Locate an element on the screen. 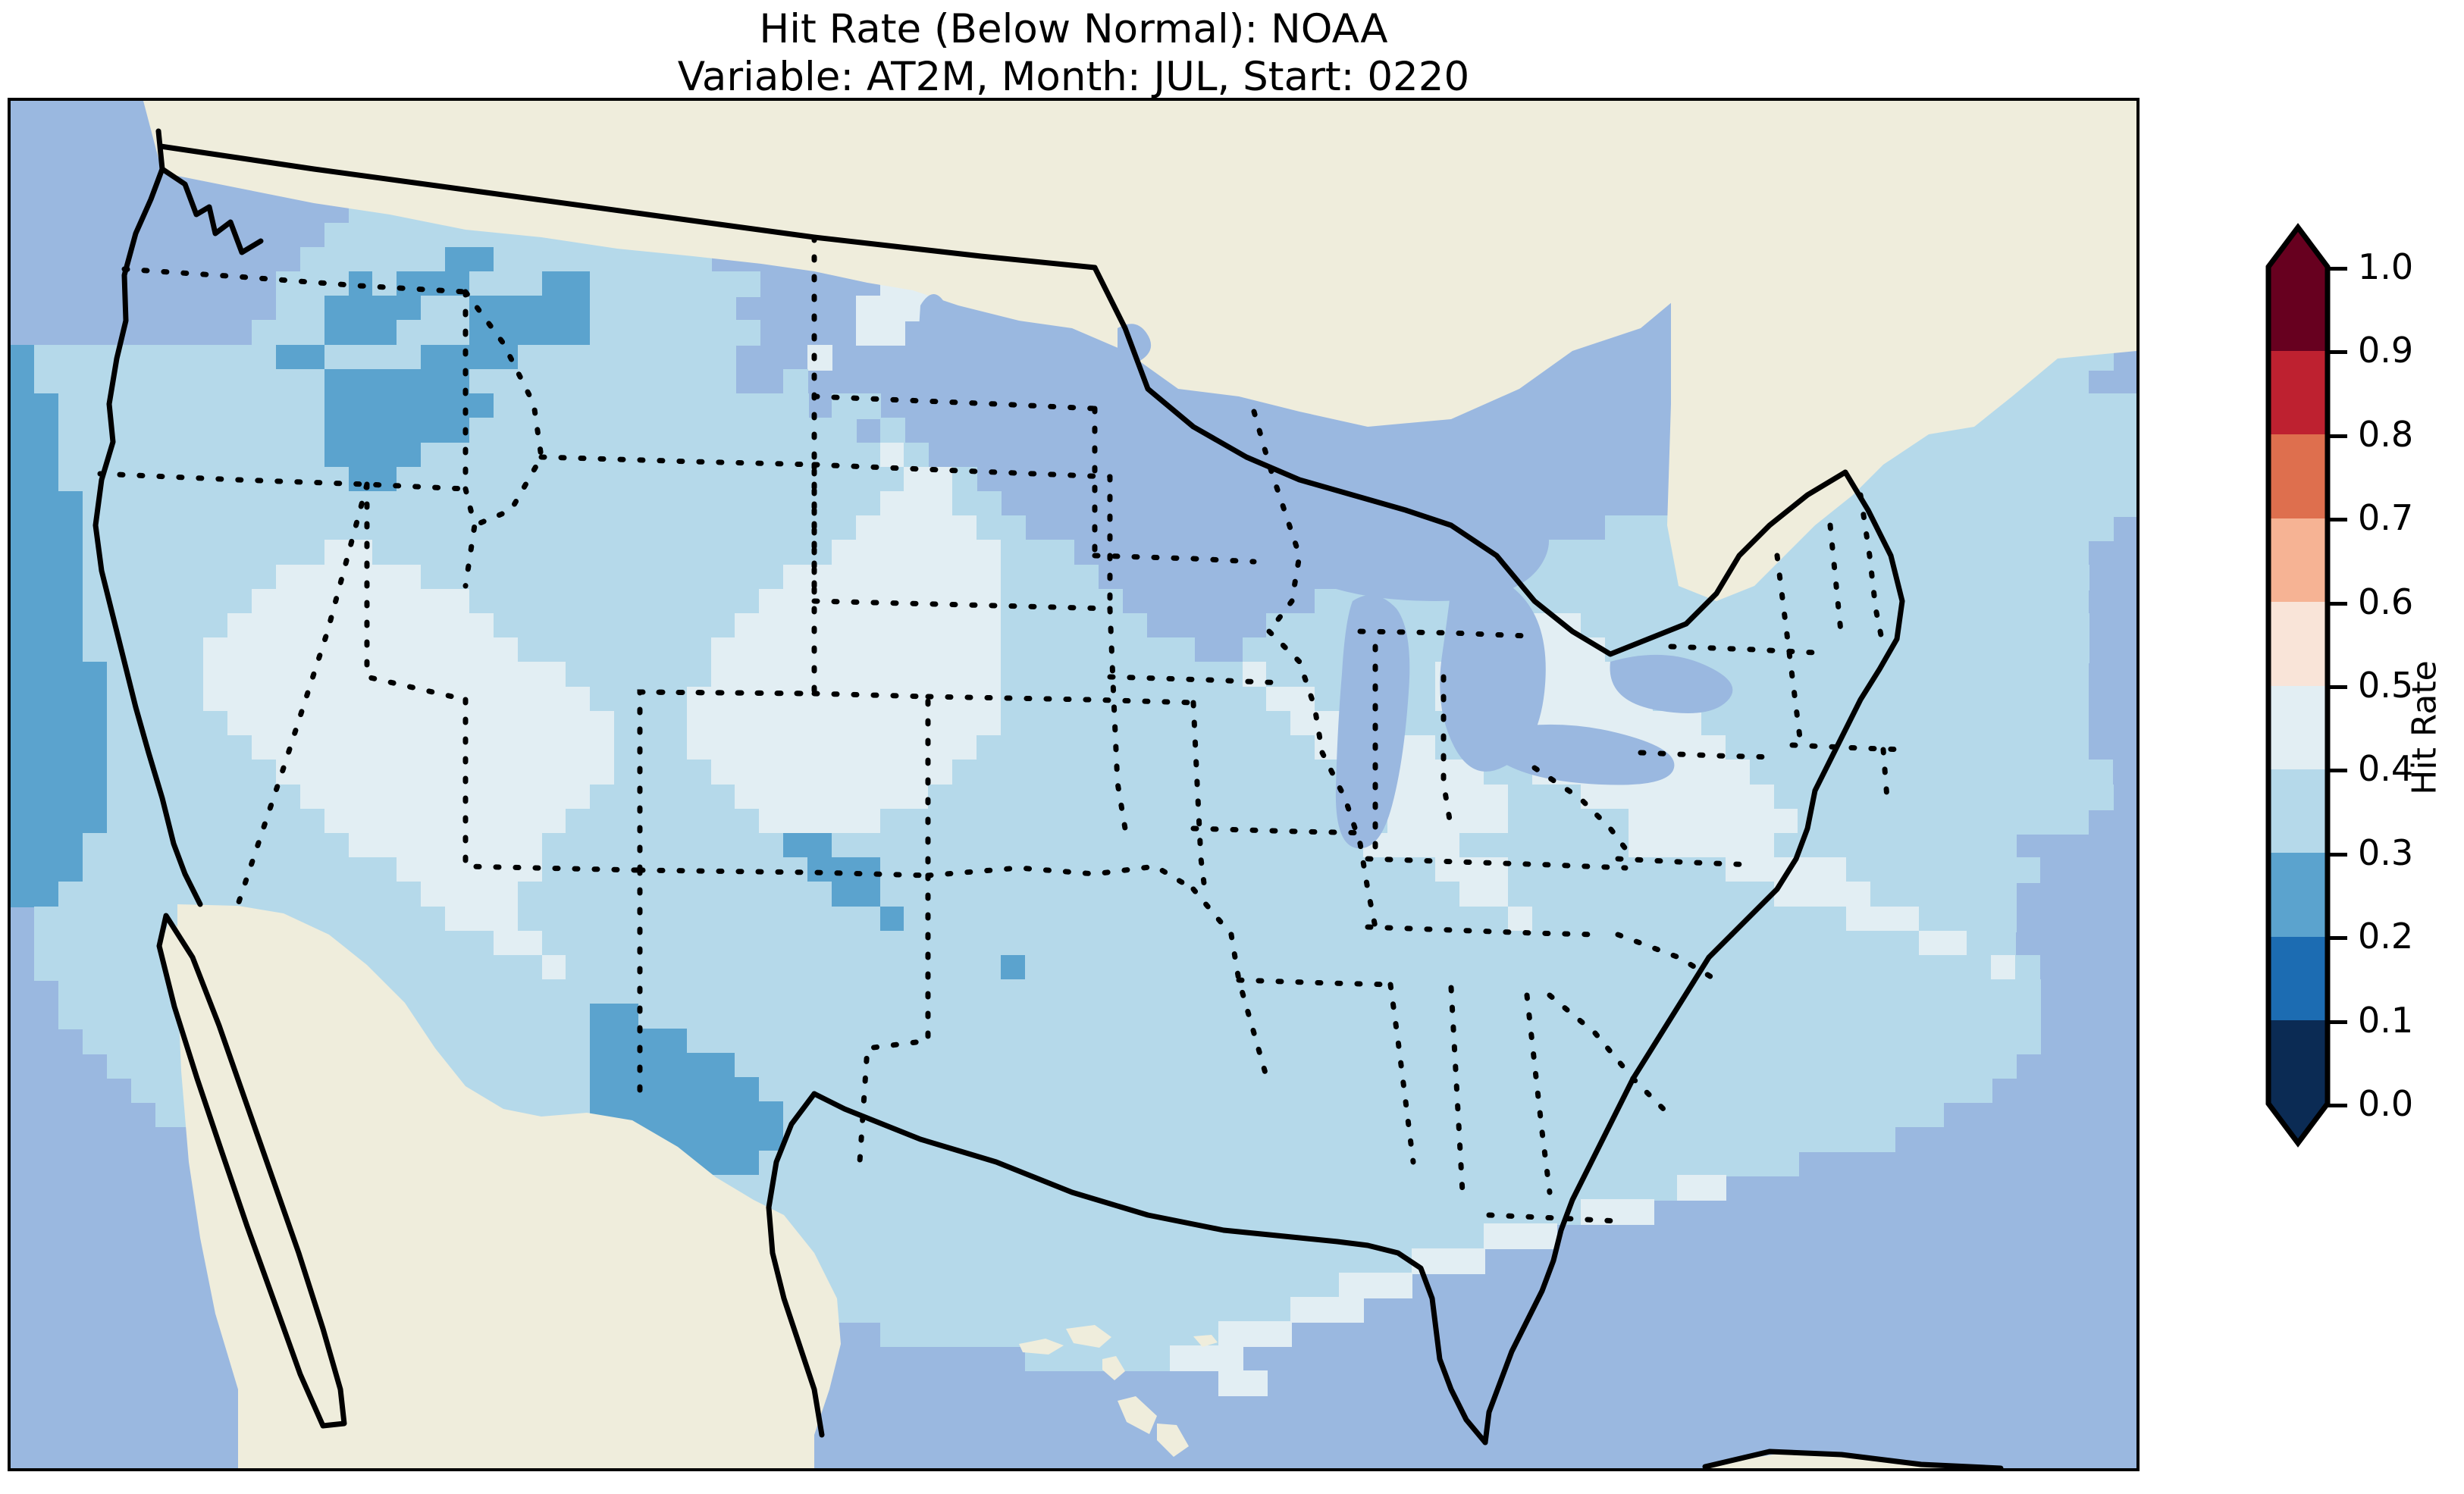 This screenshot has height=1494, width=2464. border-nc-va is located at coordinates (1686, 862).